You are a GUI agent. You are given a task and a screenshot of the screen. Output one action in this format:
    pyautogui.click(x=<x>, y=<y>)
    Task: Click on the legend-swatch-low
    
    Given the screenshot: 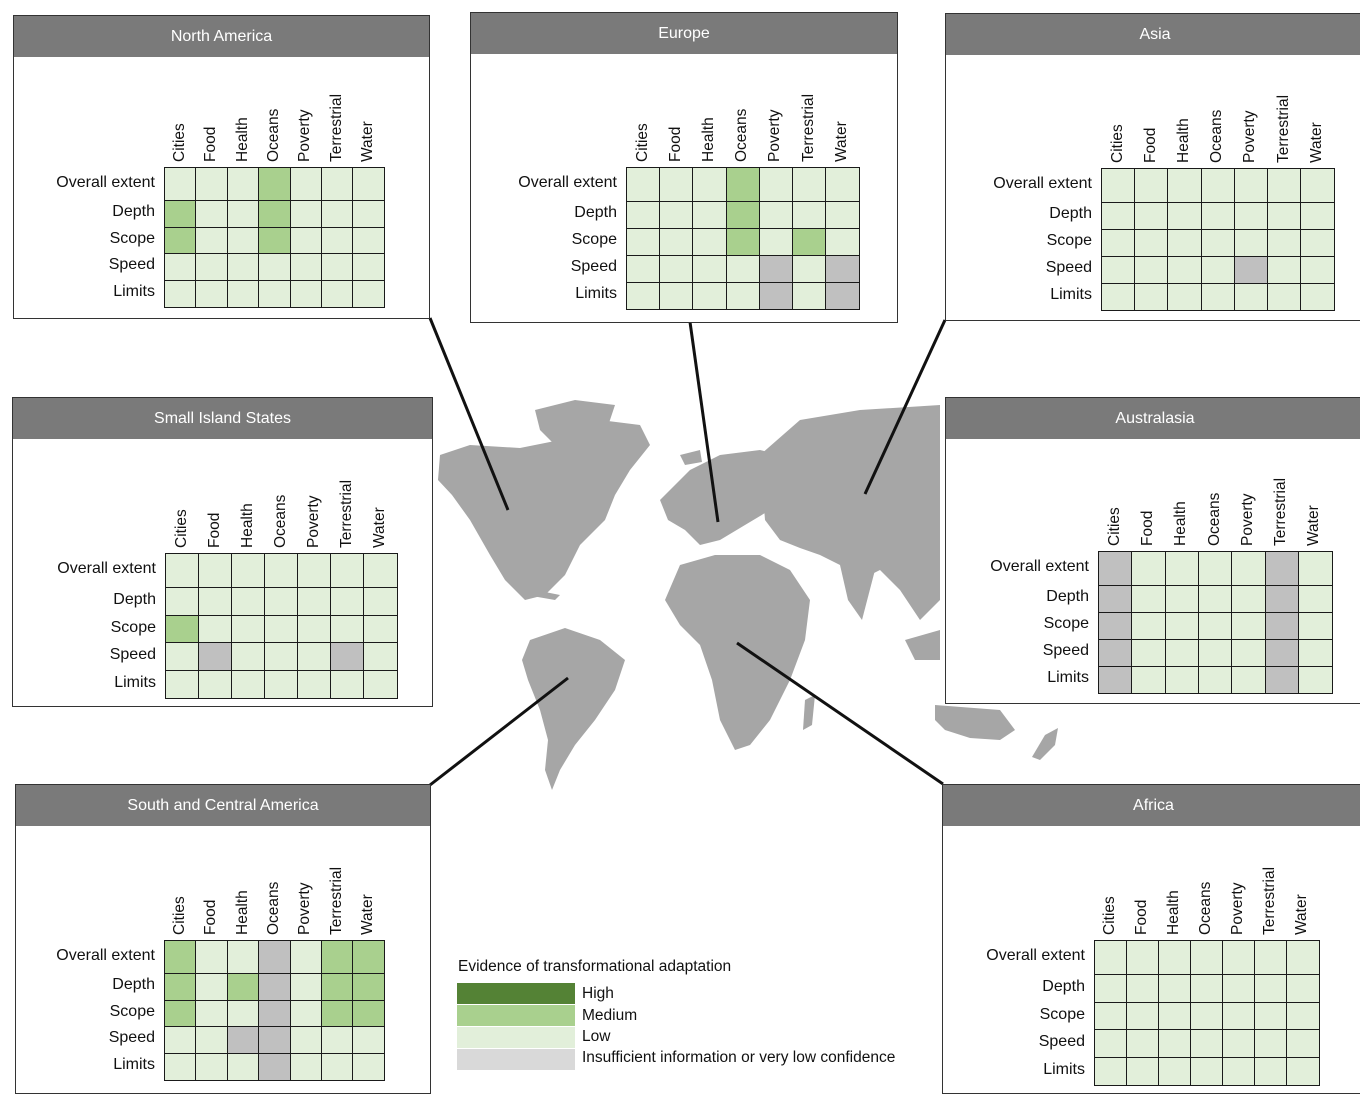 What is the action you would take?
    pyautogui.click(x=516, y=1037)
    